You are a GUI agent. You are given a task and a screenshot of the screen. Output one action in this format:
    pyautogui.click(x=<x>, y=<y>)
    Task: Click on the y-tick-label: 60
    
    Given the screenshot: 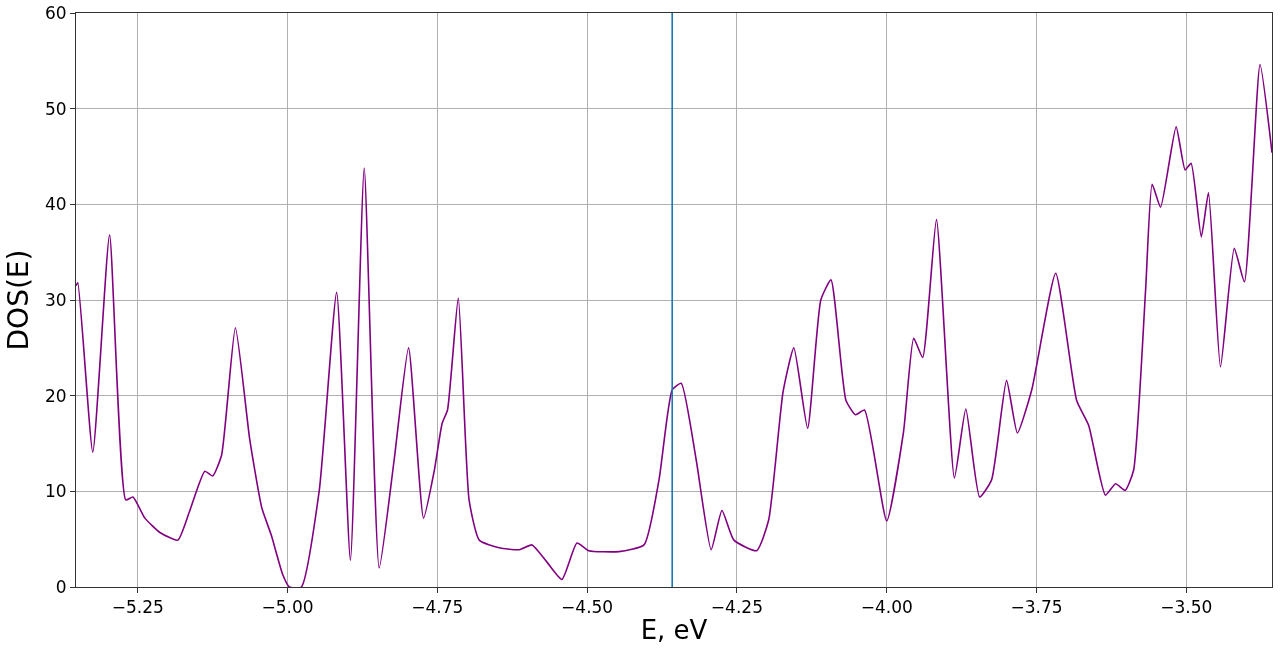 What is the action you would take?
    pyautogui.click(x=55, y=12)
    